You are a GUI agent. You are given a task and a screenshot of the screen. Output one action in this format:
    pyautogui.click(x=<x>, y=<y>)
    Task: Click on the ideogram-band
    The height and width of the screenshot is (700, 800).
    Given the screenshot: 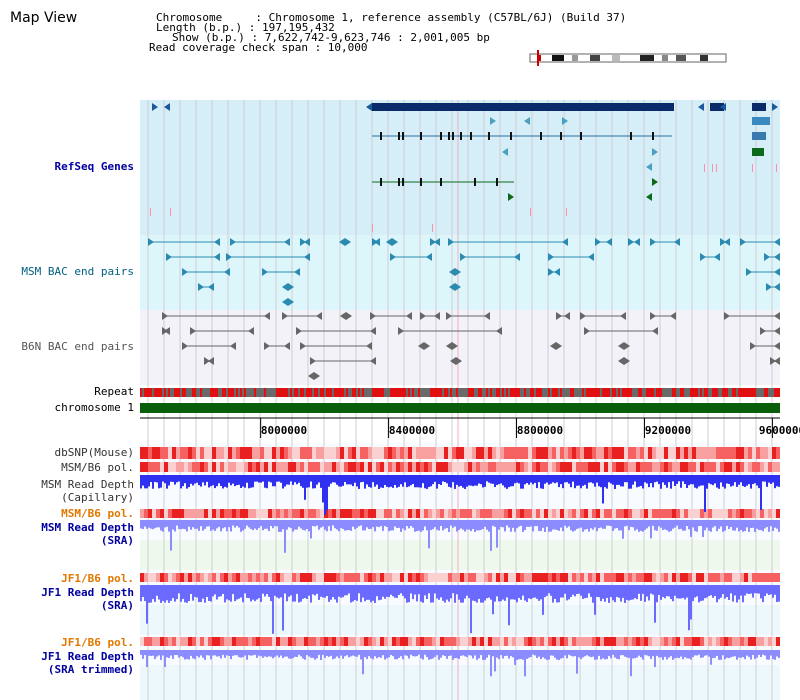 What is the action you would take?
    pyautogui.click(x=647, y=58)
    